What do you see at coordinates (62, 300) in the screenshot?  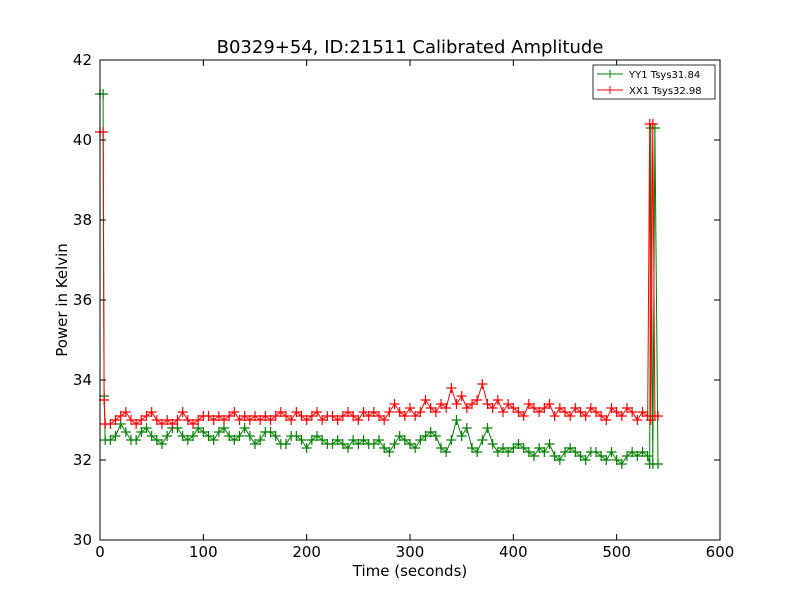 I see `y-axis-label: Power in Kelvin` at bounding box center [62, 300].